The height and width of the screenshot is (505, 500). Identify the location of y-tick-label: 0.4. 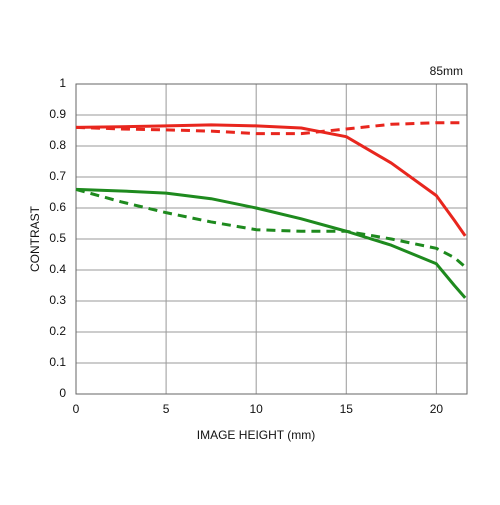
(57, 269).